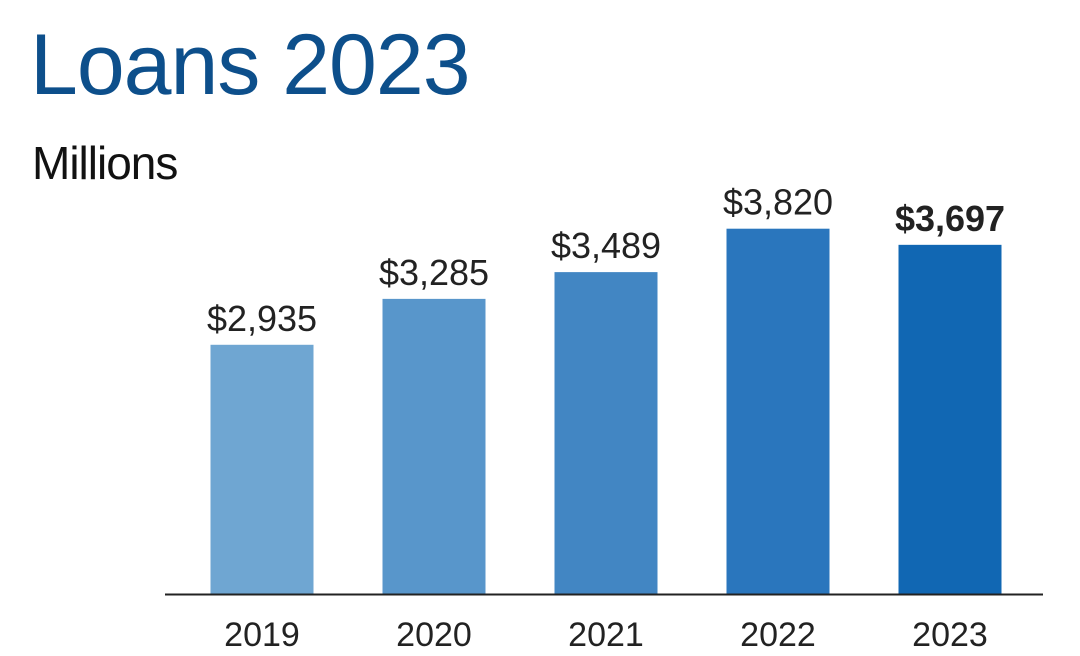 This screenshot has height=656, width=1080. What do you see at coordinates (606, 433) in the screenshot?
I see `bar-2021` at bounding box center [606, 433].